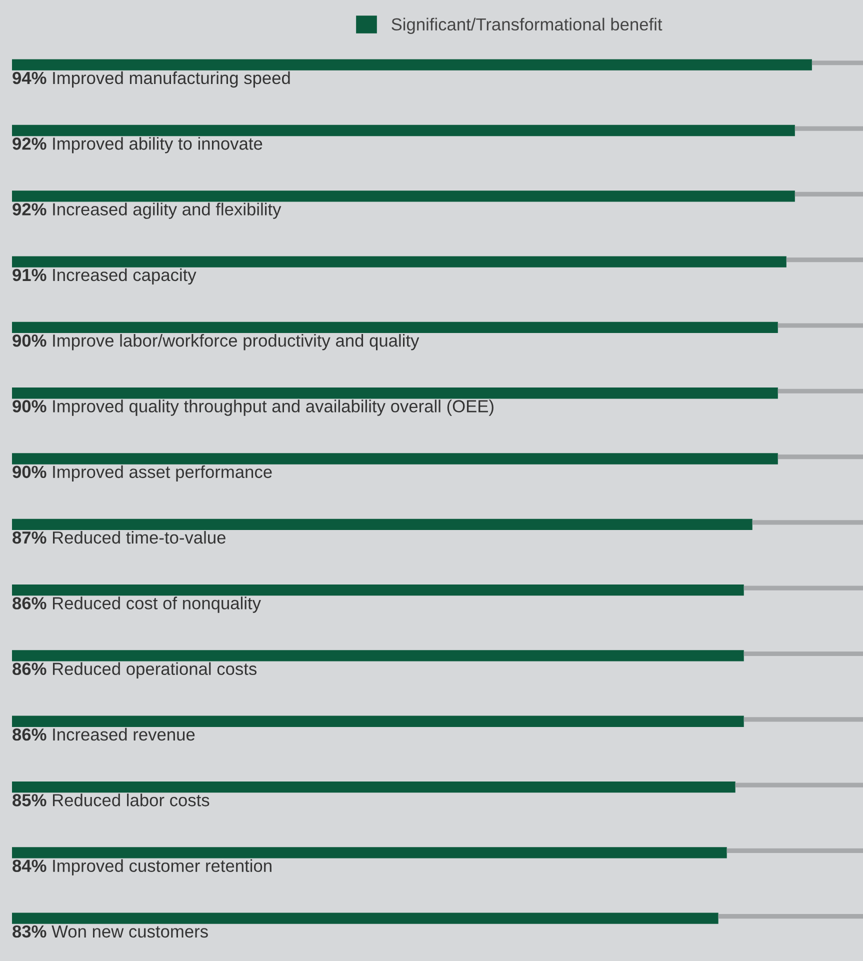 The width and height of the screenshot is (863, 961). What do you see at coordinates (139, 537) in the screenshot?
I see `y-tick-label: Reduced time-to-value` at bounding box center [139, 537].